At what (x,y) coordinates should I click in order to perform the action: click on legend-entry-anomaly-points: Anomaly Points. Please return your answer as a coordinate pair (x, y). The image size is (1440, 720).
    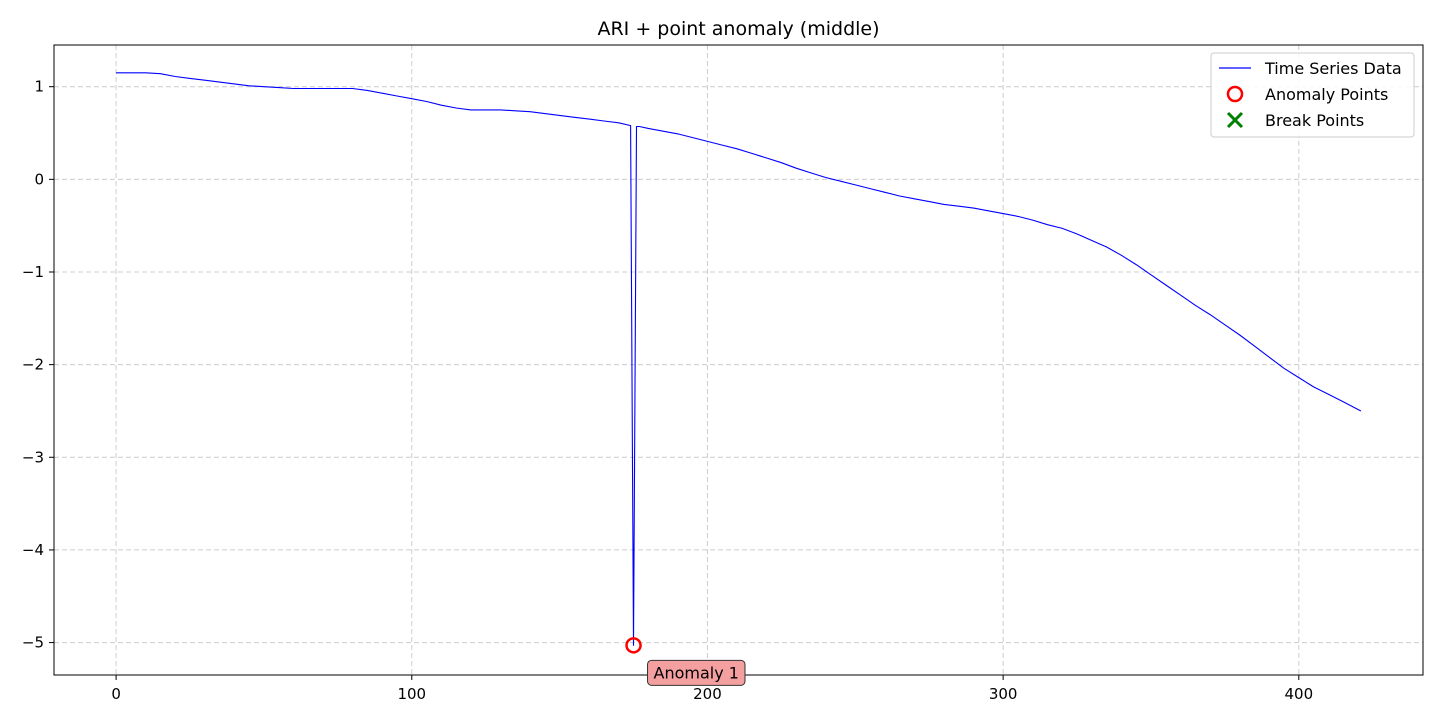
    Looking at the image, I should click on (1326, 94).